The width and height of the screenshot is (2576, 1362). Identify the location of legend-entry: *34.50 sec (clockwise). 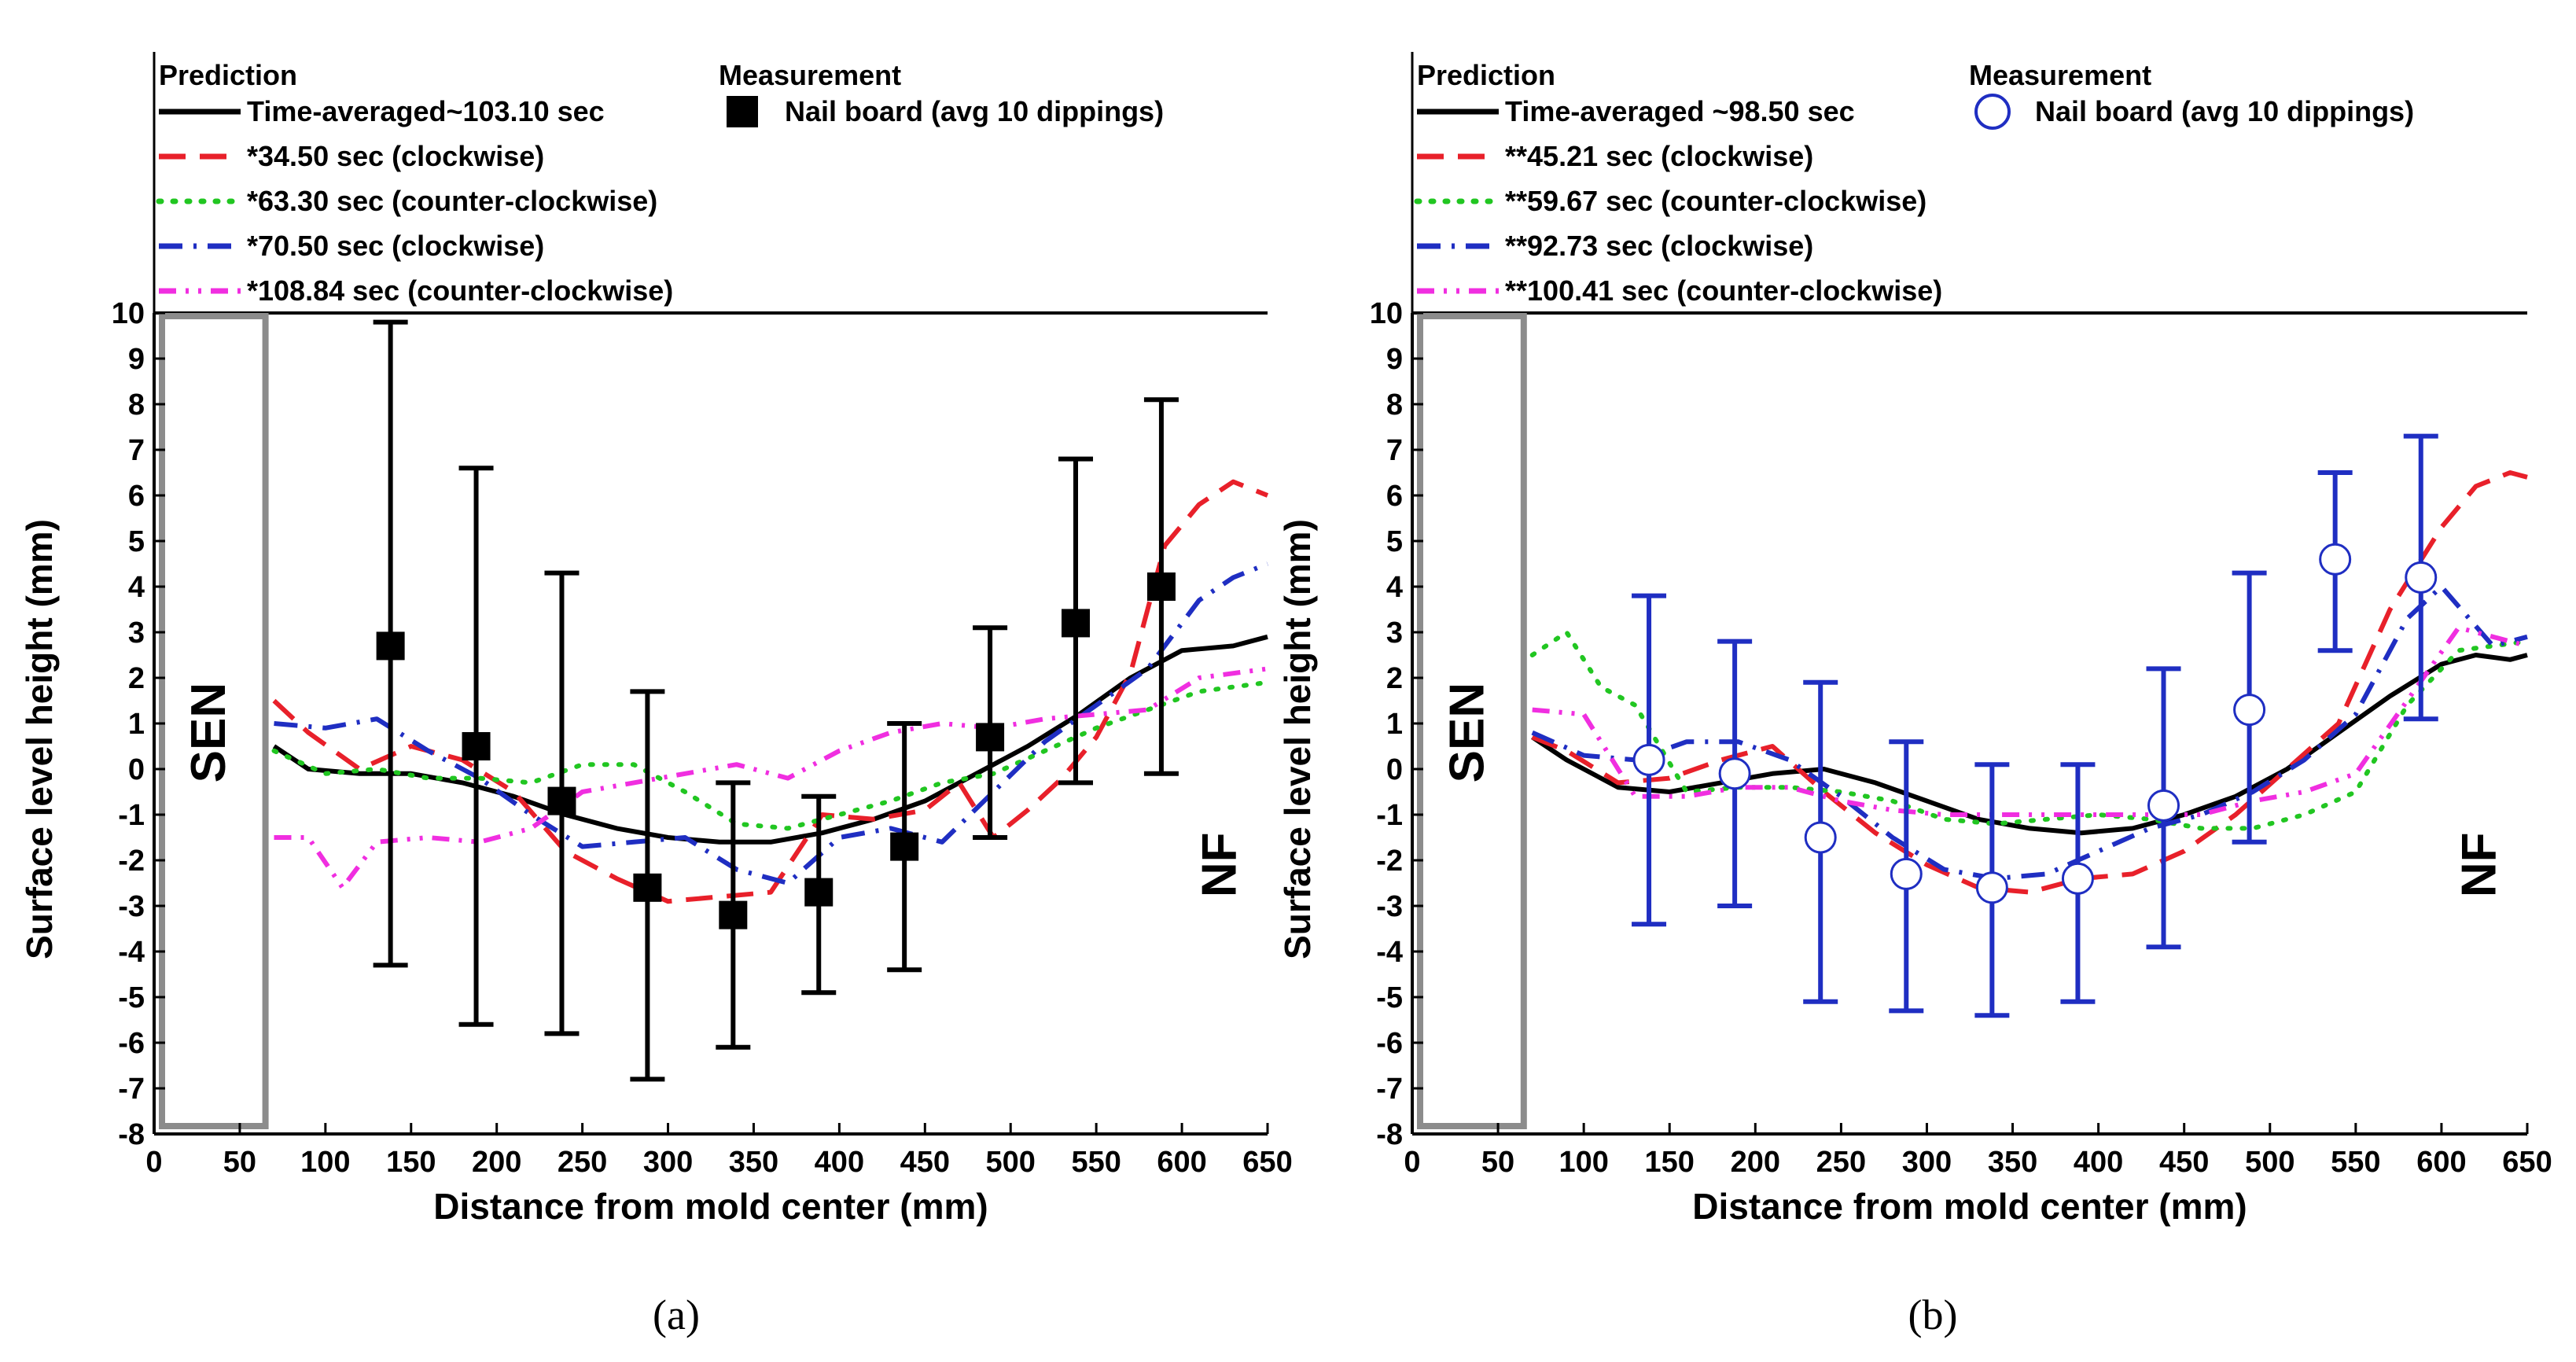
(351, 156).